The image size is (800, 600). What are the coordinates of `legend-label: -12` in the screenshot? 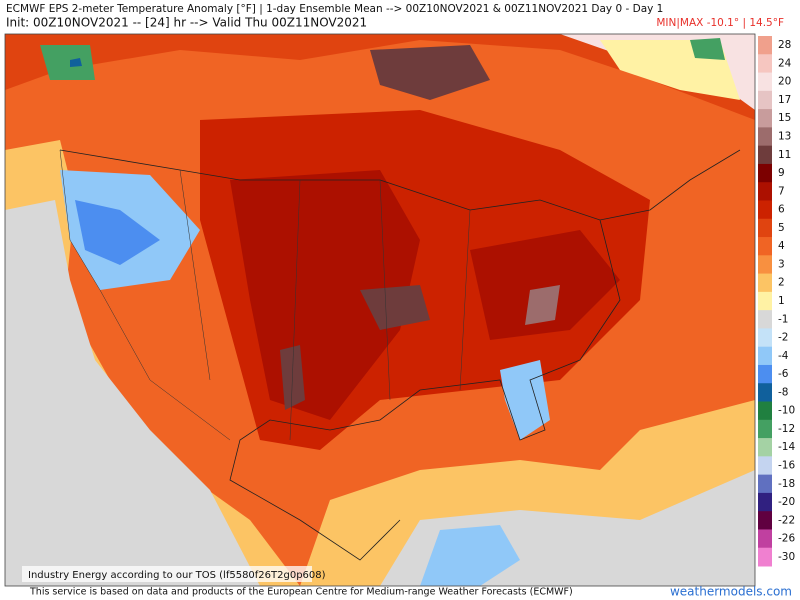 It's located at (786, 429).